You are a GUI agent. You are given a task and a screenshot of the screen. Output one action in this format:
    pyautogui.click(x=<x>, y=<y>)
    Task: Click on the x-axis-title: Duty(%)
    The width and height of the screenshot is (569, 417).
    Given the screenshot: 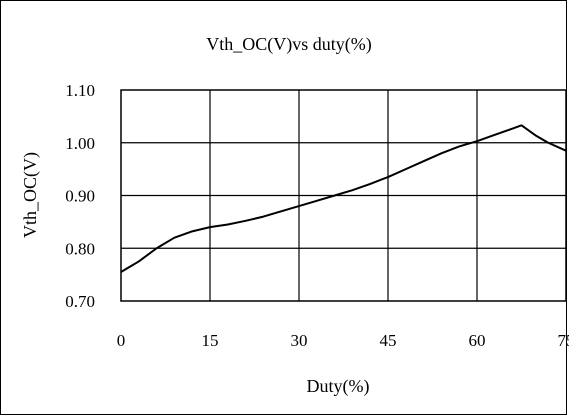 What is the action you would take?
    pyautogui.click(x=338, y=386)
    